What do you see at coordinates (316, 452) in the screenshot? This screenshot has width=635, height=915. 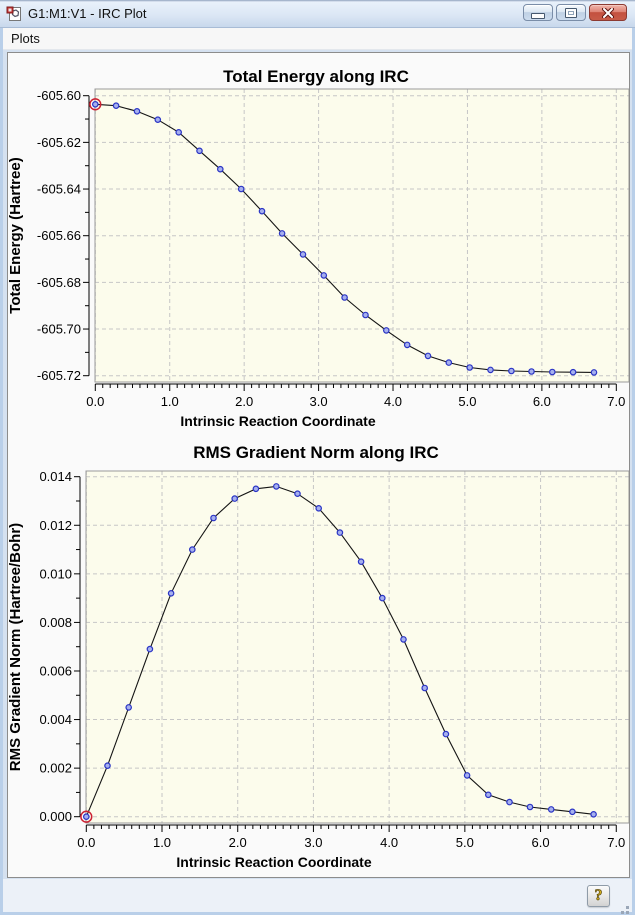 I see `svg-text: RMS Gradient Norm along IRC` at bounding box center [316, 452].